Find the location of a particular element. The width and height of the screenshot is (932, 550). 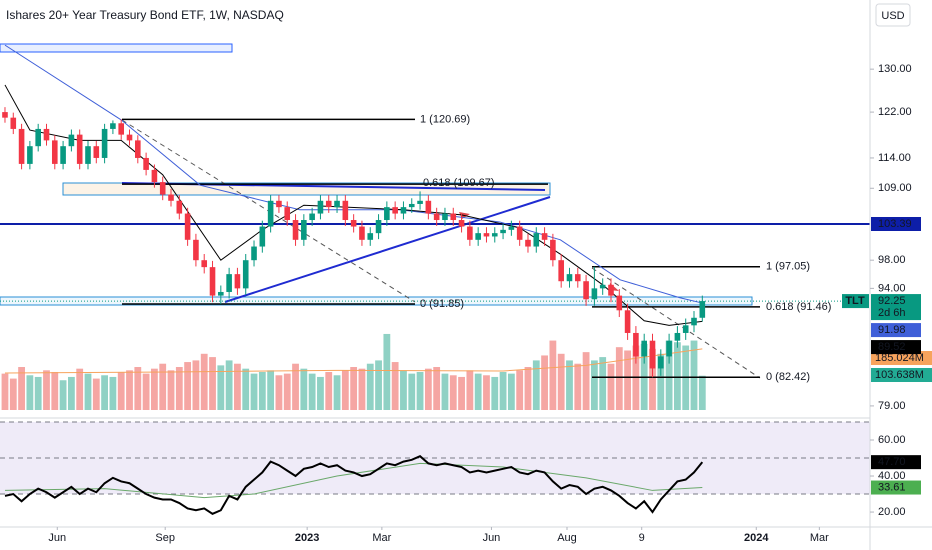

y-tick-label: 98.00 is located at coordinates (892, 260).